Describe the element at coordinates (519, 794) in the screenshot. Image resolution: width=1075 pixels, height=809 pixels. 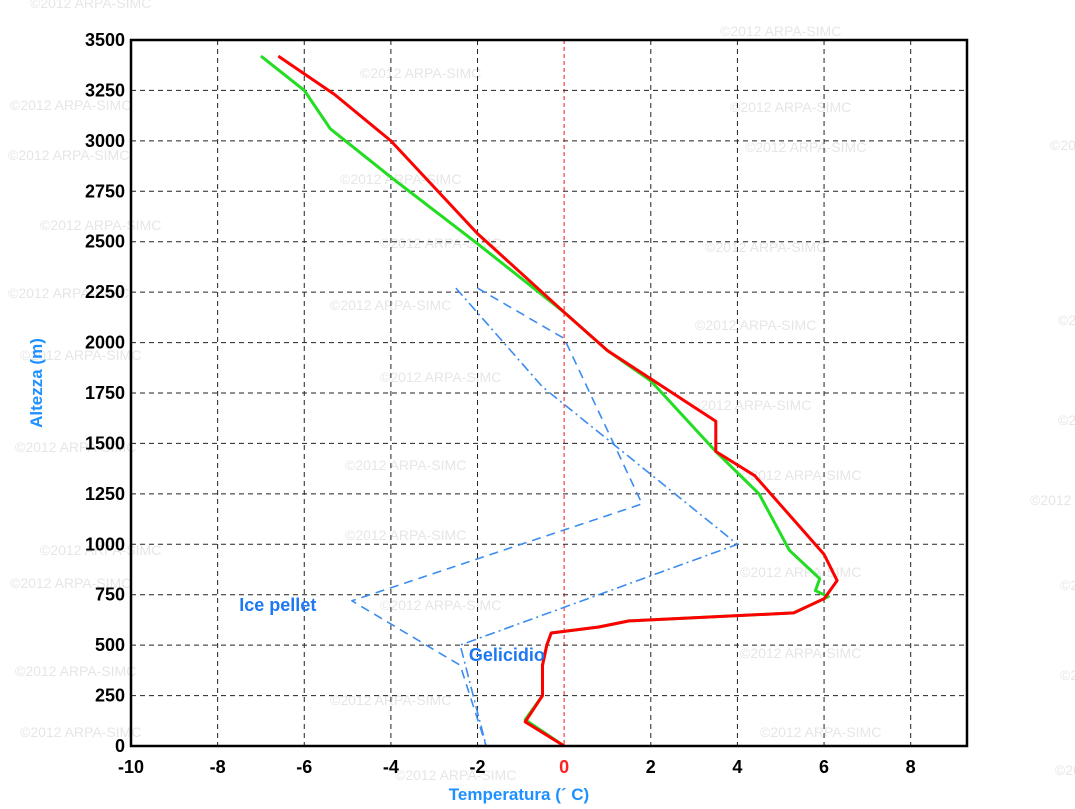
I see `x-axis-title: Temperatura (´ C)` at that location.